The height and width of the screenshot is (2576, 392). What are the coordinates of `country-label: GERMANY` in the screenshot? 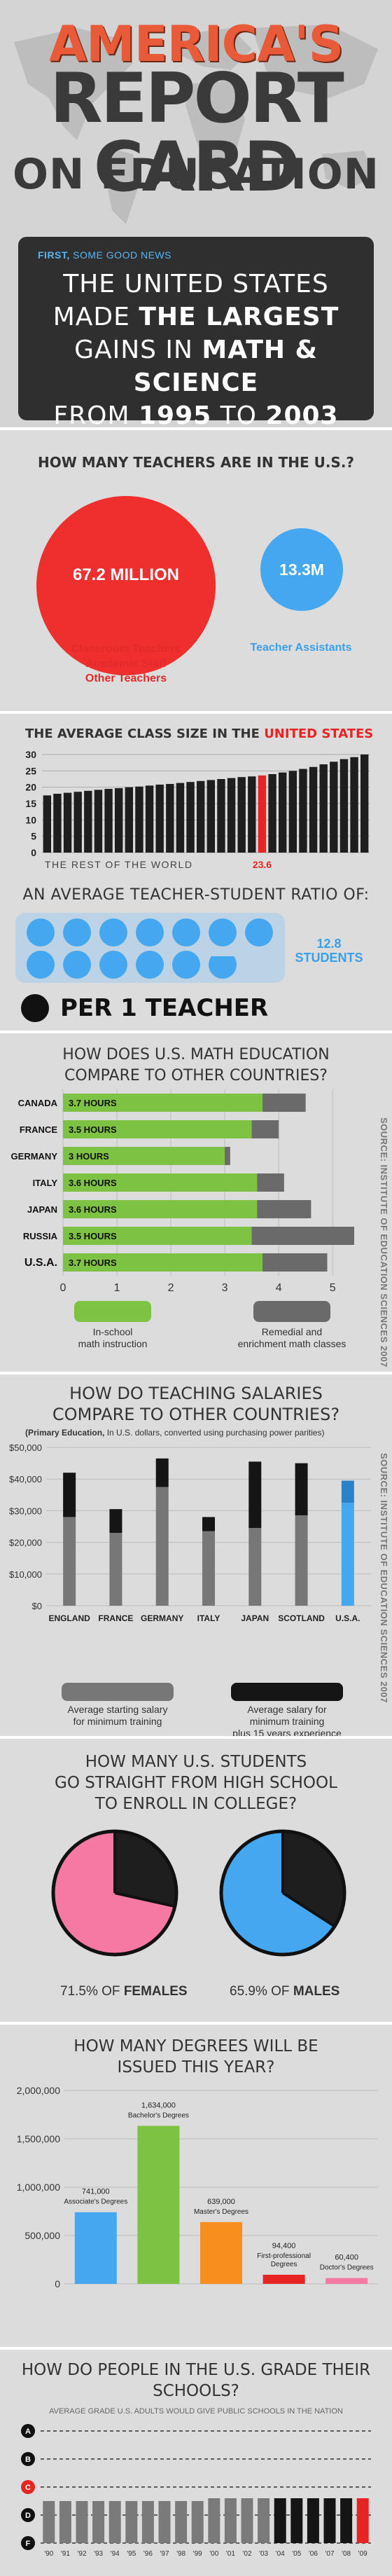 It's located at (34, 1156).